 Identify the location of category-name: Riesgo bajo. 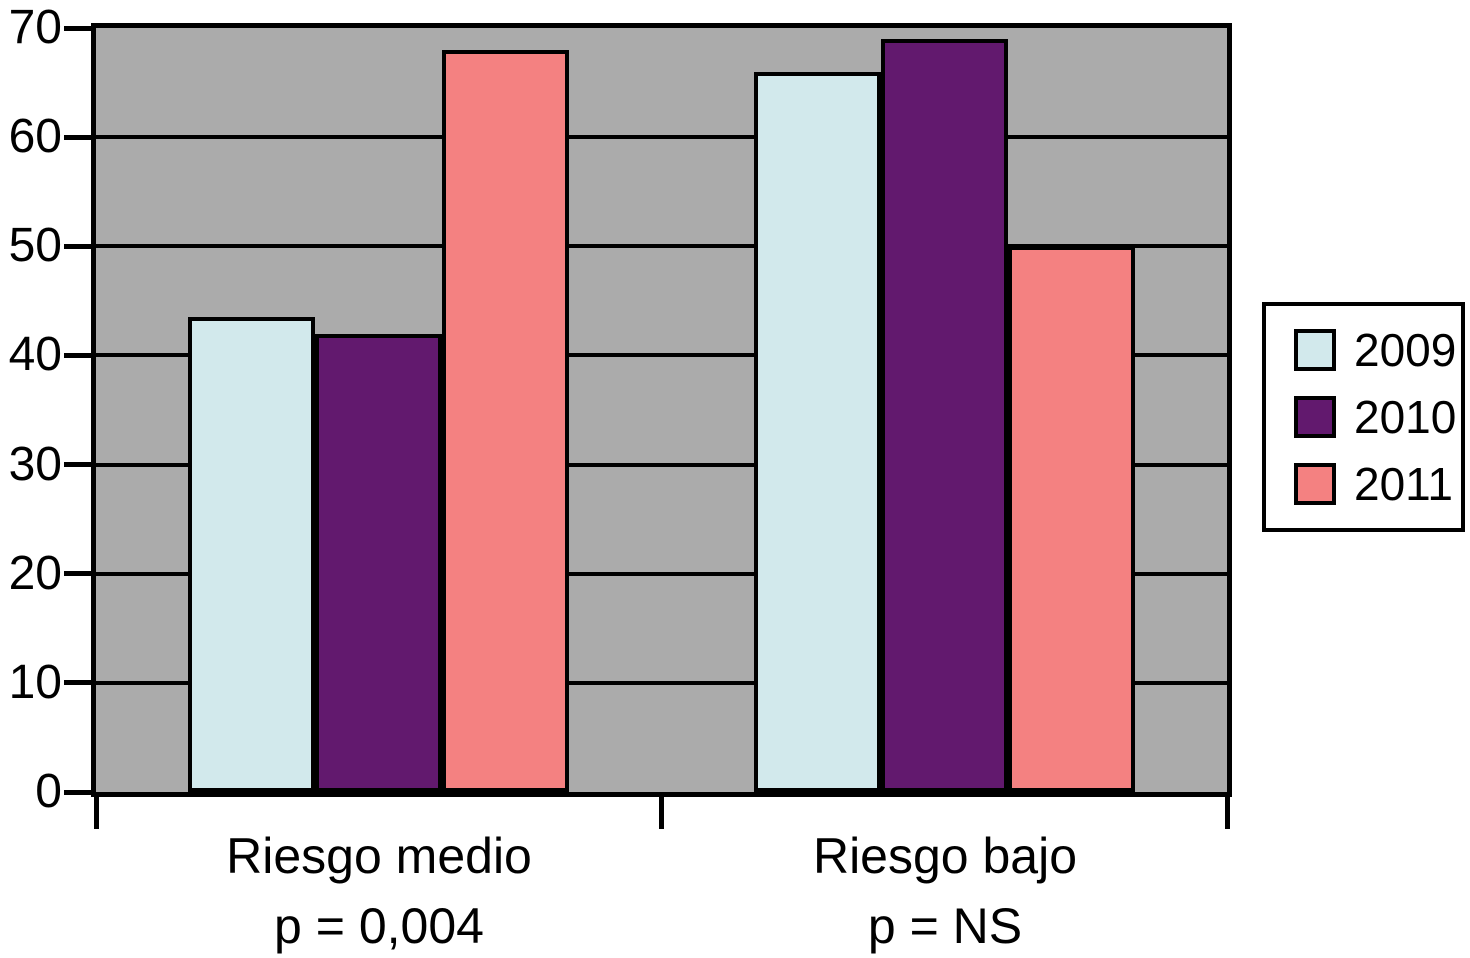
(945, 856).